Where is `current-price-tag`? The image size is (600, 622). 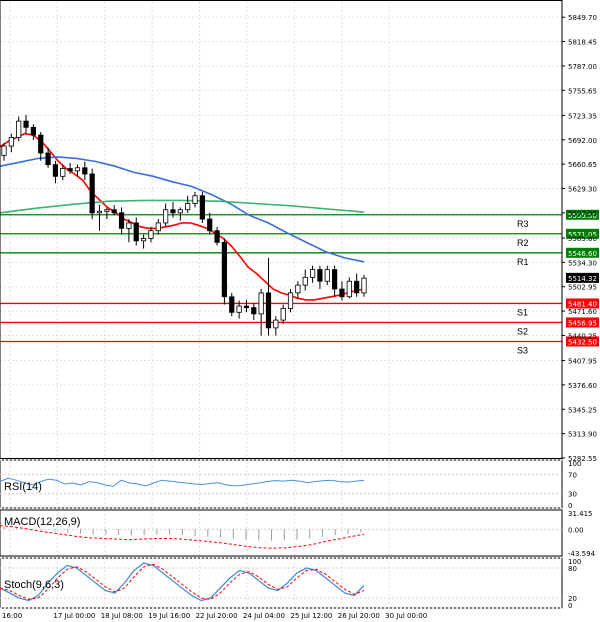
current-price-tag is located at coordinates (582, 277).